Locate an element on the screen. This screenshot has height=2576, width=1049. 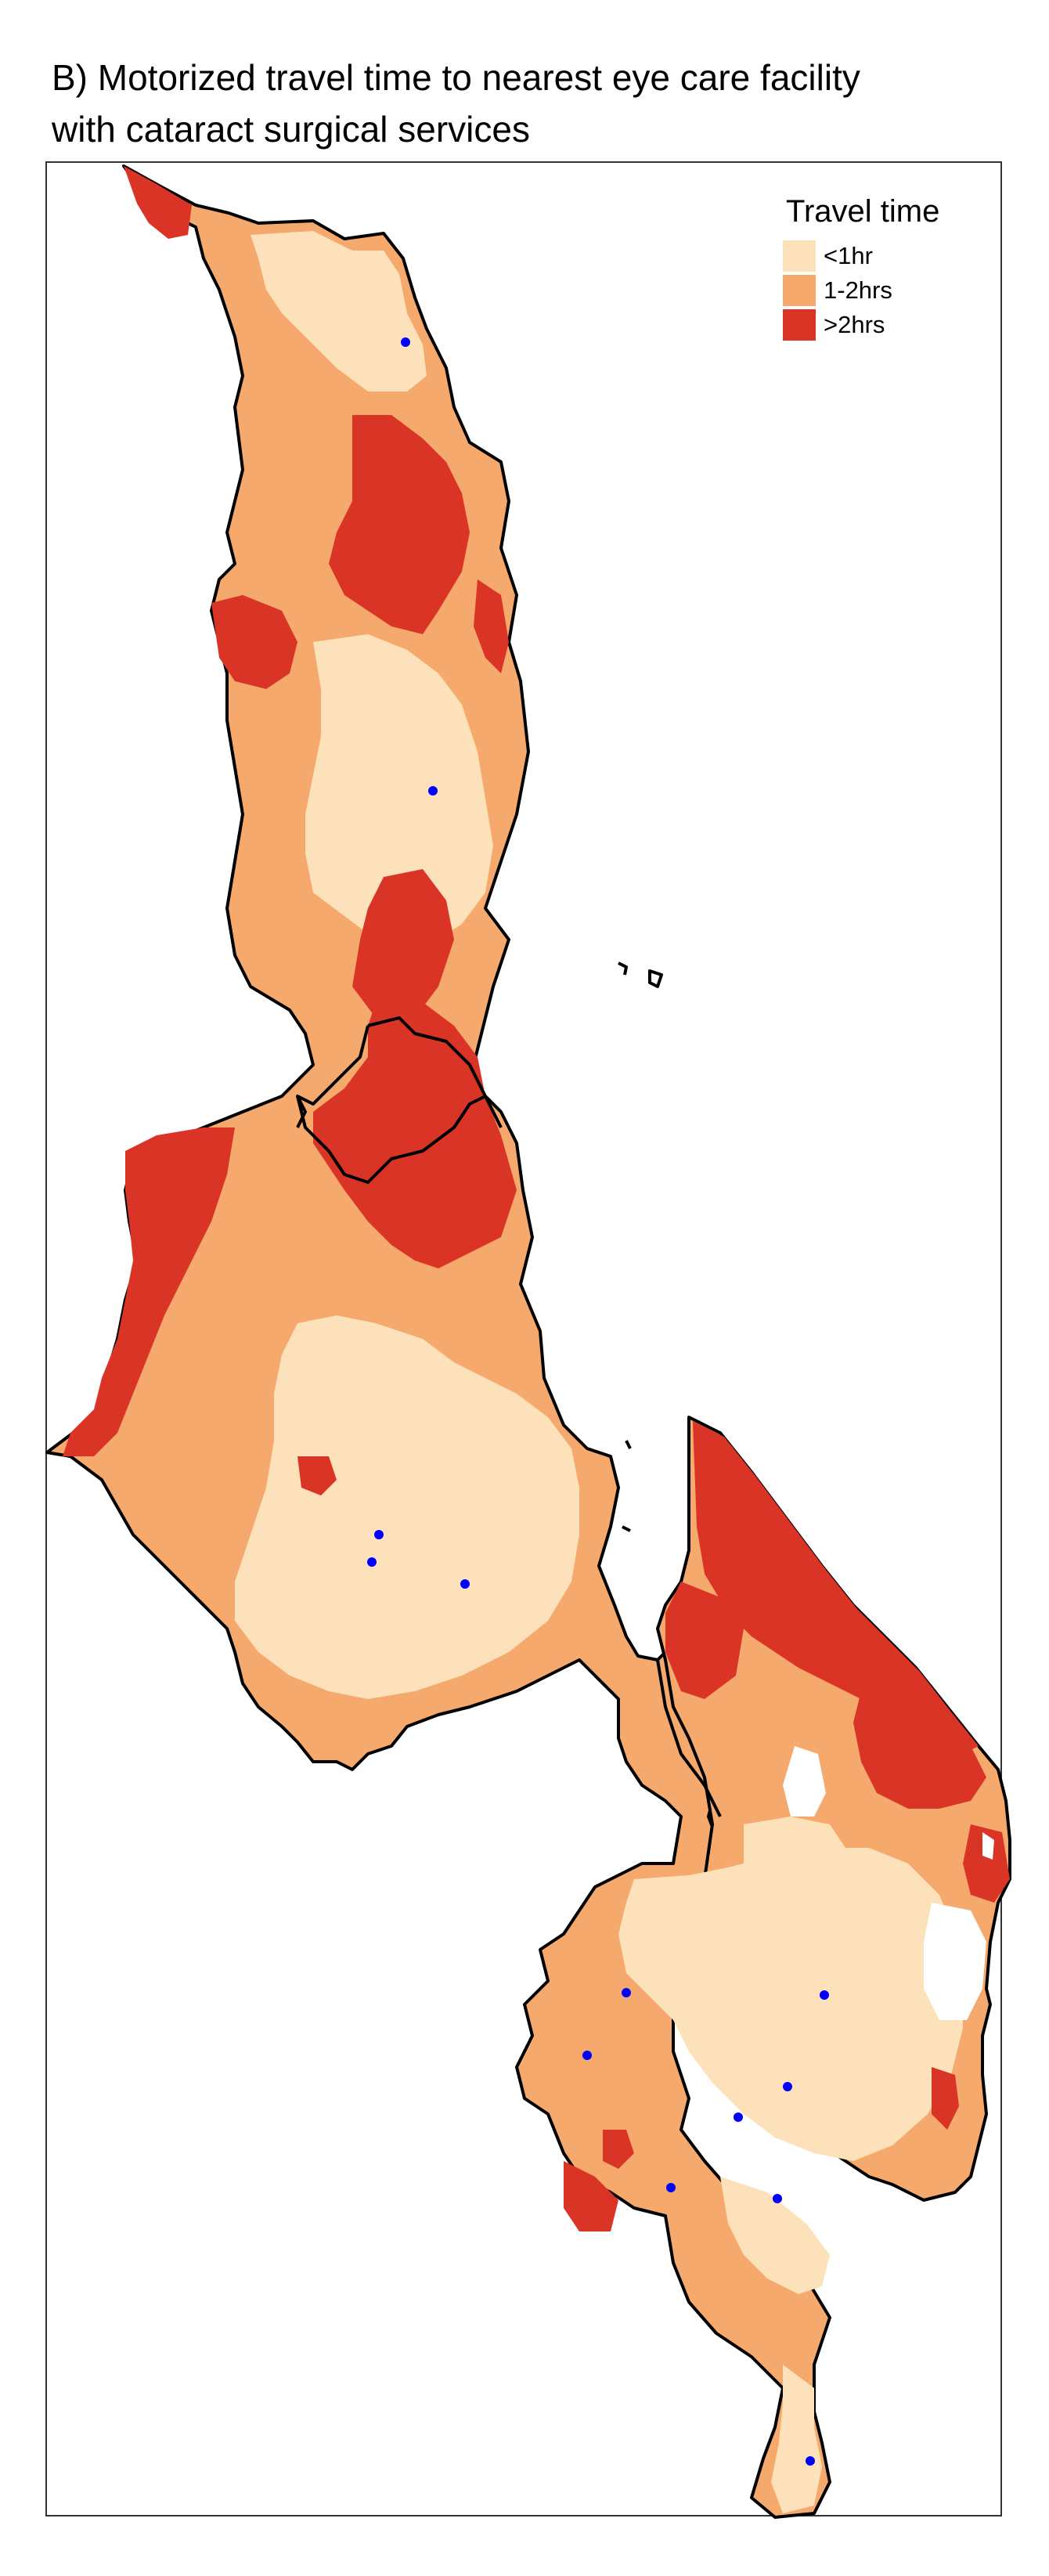
map-title-line-2: with cataract surgical services is located at coordinates (291, 129).